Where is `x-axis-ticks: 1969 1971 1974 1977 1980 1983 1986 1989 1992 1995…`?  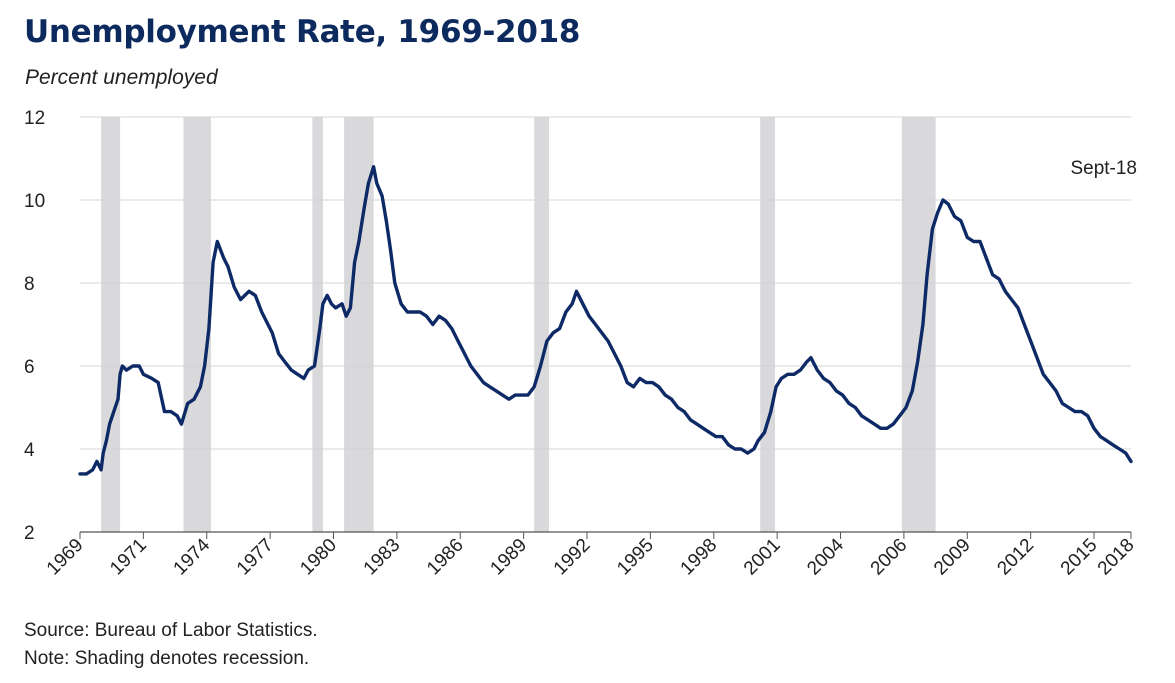 x-axis-ticks: 1969 1971 1974 1977 1980 1983 1986 1989 1992 1995… is located at coordinates (591, 555).